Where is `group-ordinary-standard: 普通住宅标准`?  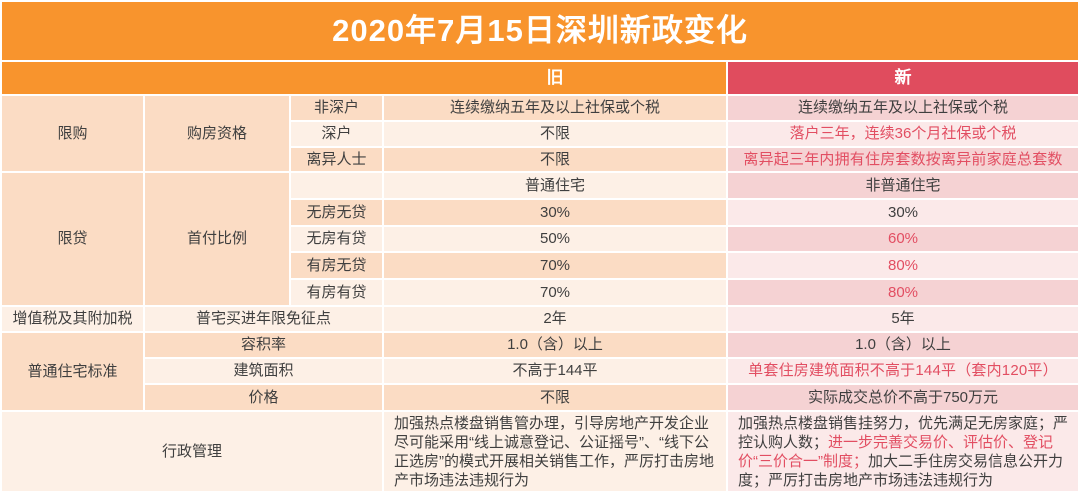 group-ordinary-standard: 普通住宅标准 is located at coordinates (72, 371).